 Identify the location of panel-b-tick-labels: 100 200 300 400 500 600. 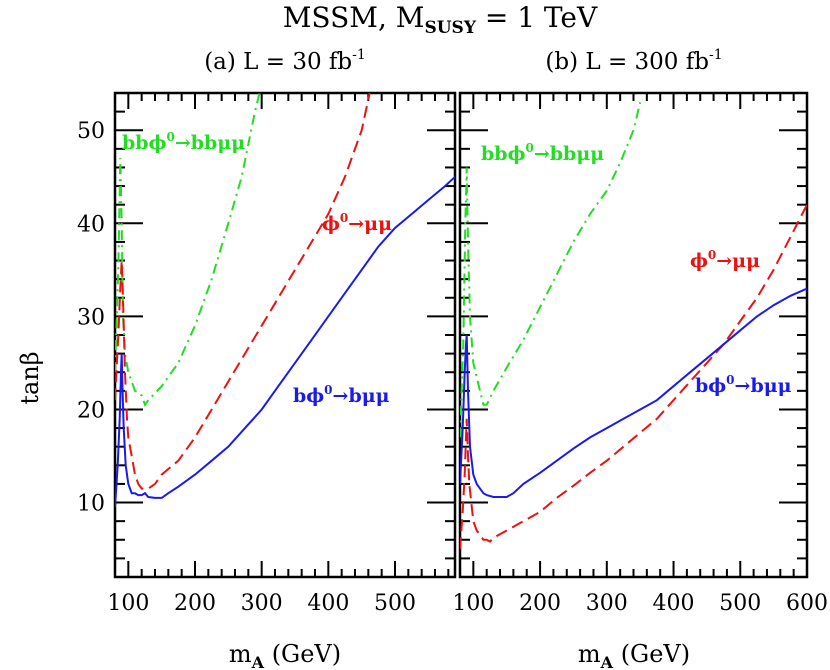
(640, 603).